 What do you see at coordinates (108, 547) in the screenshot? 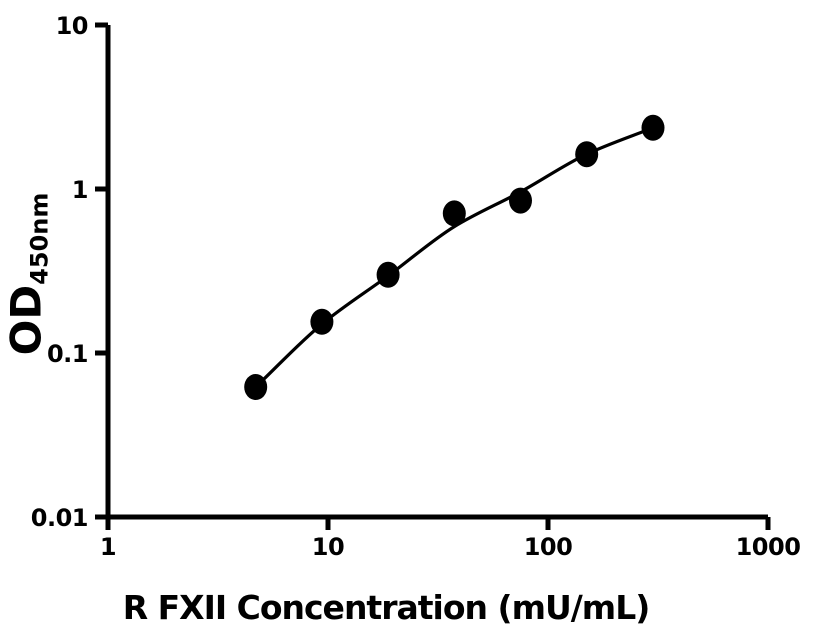
I see `x-tick-label: 1` at bounding box center [108, 547].